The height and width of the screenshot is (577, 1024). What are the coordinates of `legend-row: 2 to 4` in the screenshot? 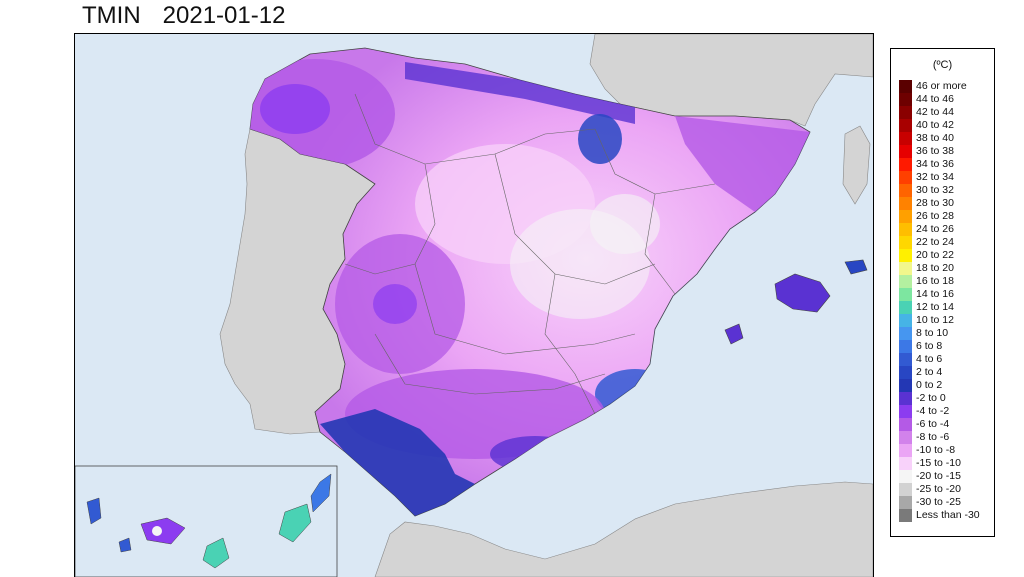 It's located at (939, 372).